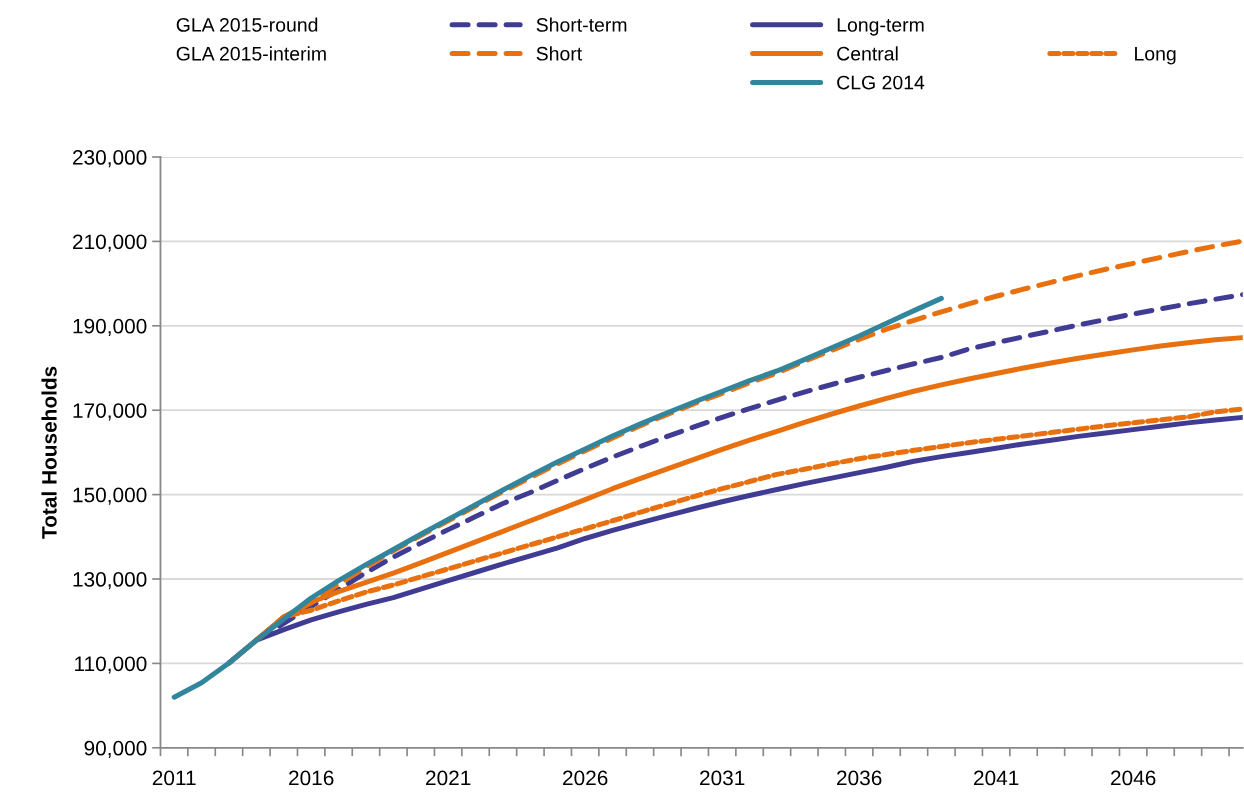  What do you see at coordinates (311, 778) in the screenshot?
I see `x-tick-label: 2016` at bounding box center [311, 778].